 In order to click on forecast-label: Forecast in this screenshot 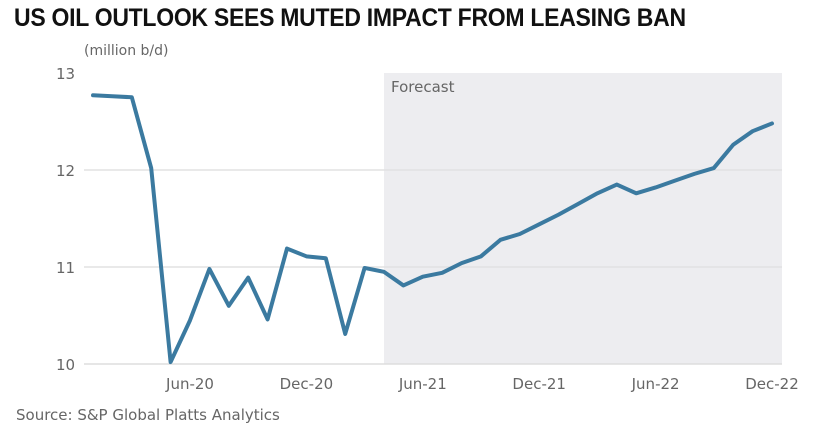, I will do `click(423, 87)`.